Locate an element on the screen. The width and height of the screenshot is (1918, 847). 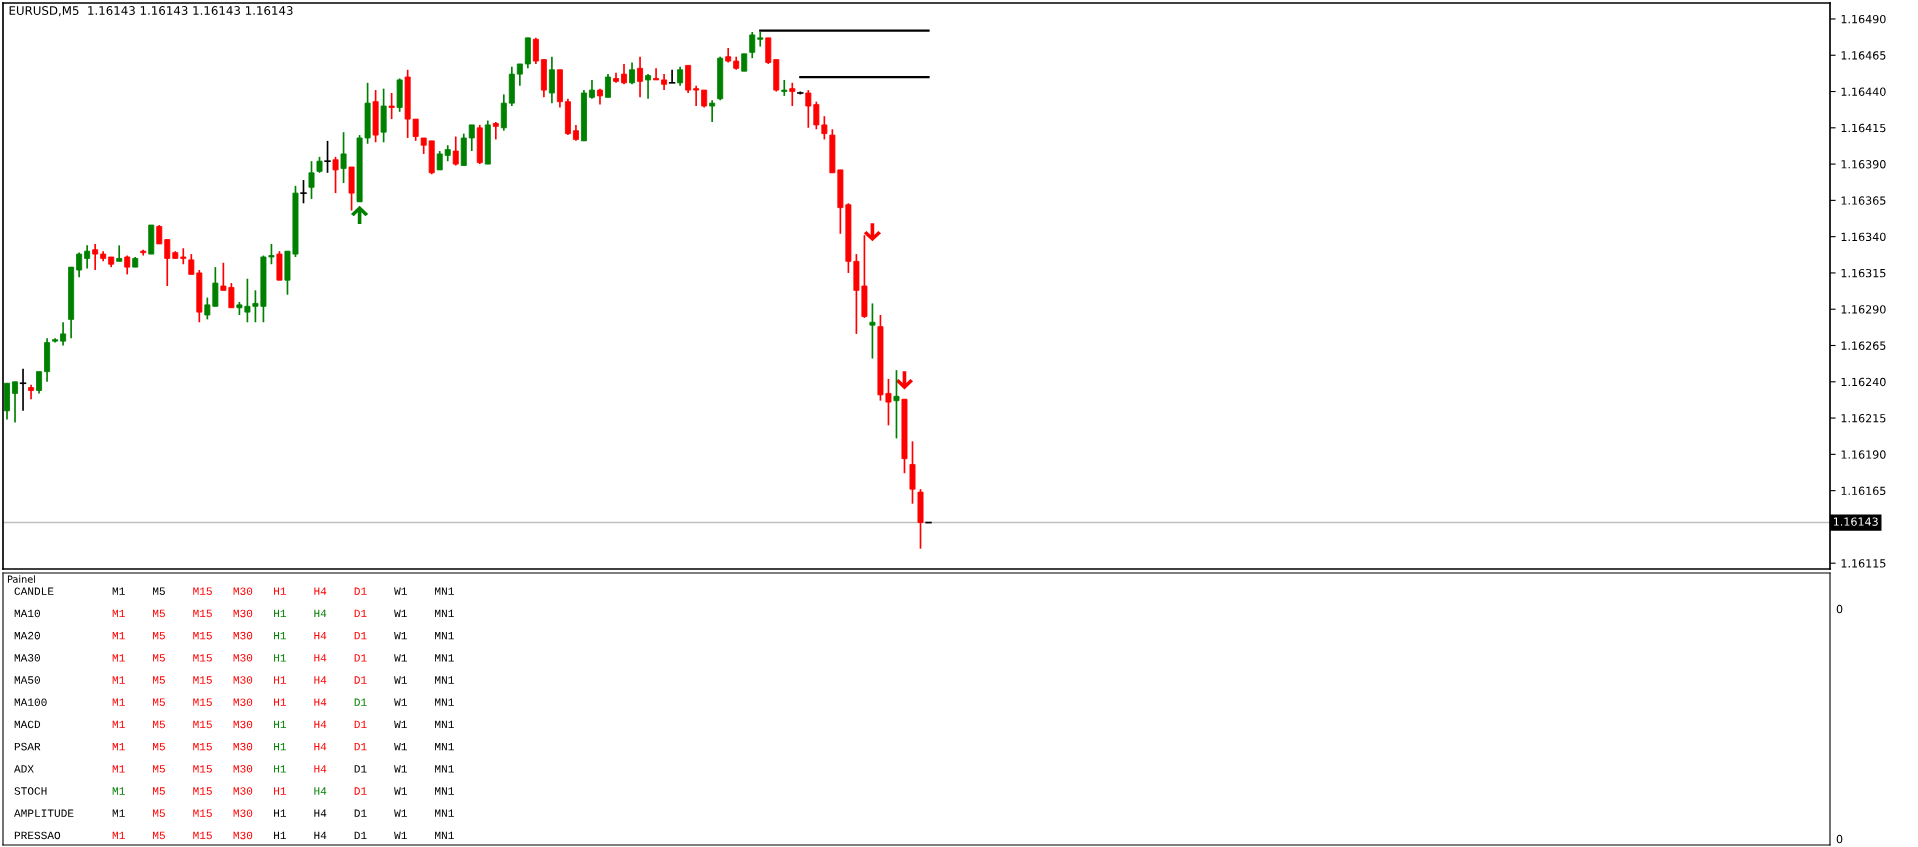
y-tick-label: 1.16215 is located at coordinates (1863, 418).